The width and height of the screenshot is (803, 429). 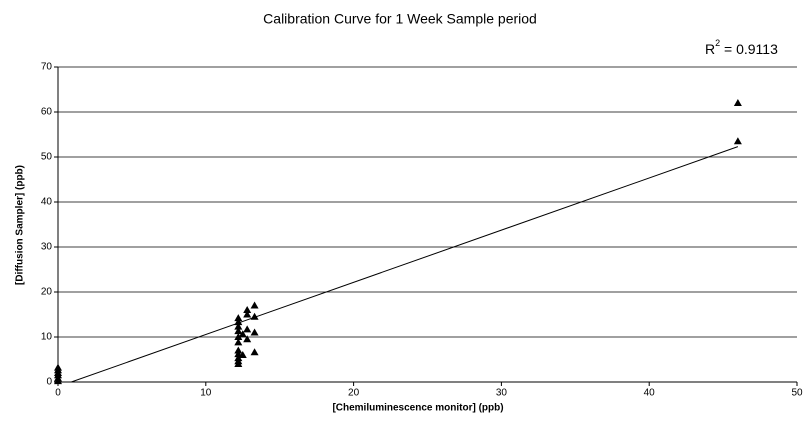 What do you see at coordinates (797, 393) in the screenshot?
I see `x-tick-label: 50` at bounding box center [797, 393].